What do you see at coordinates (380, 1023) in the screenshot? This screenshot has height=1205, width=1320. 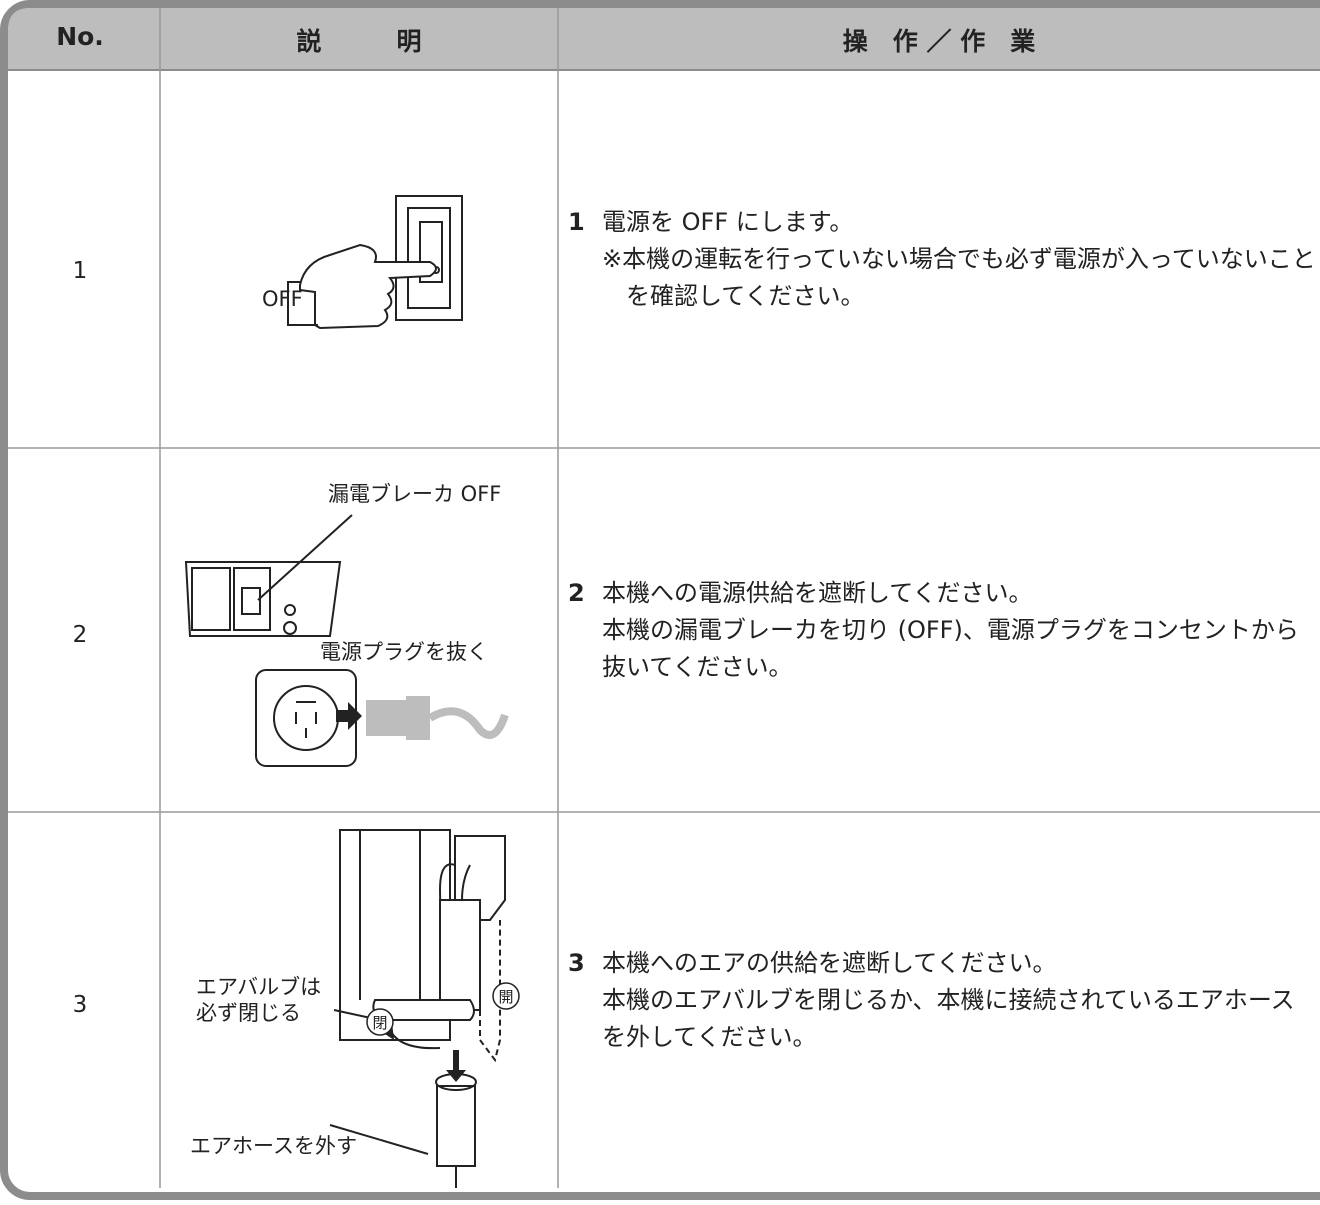 I see `illustration-label: 閉` at bounding box center [380, 1023].